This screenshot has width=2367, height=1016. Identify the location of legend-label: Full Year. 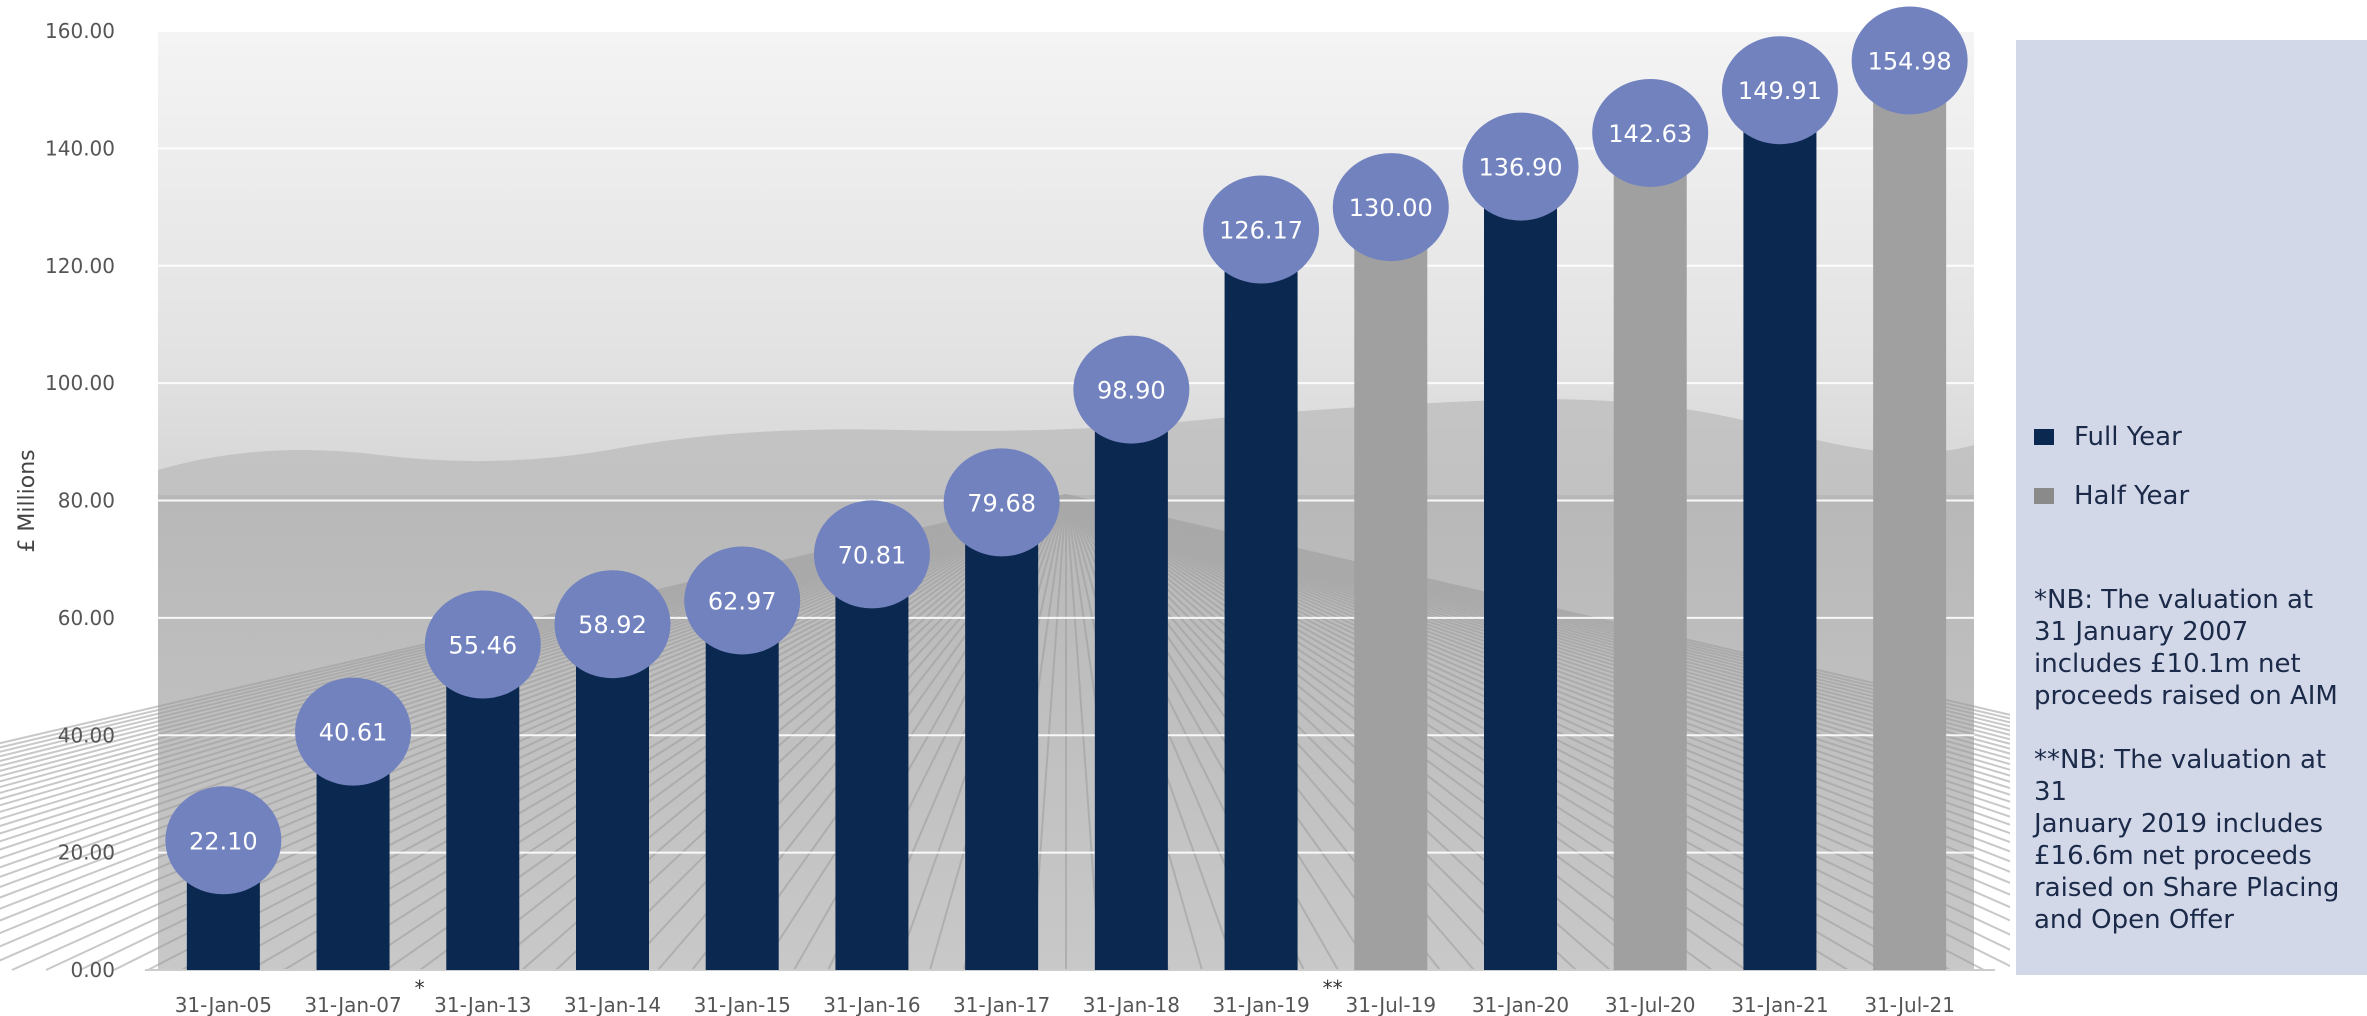
(2128, 437).